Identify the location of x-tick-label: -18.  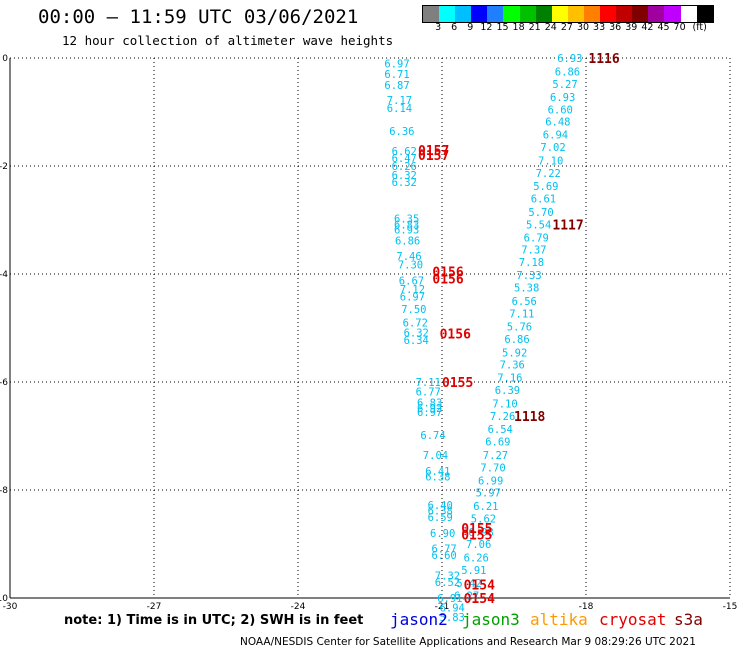
(586, 607).